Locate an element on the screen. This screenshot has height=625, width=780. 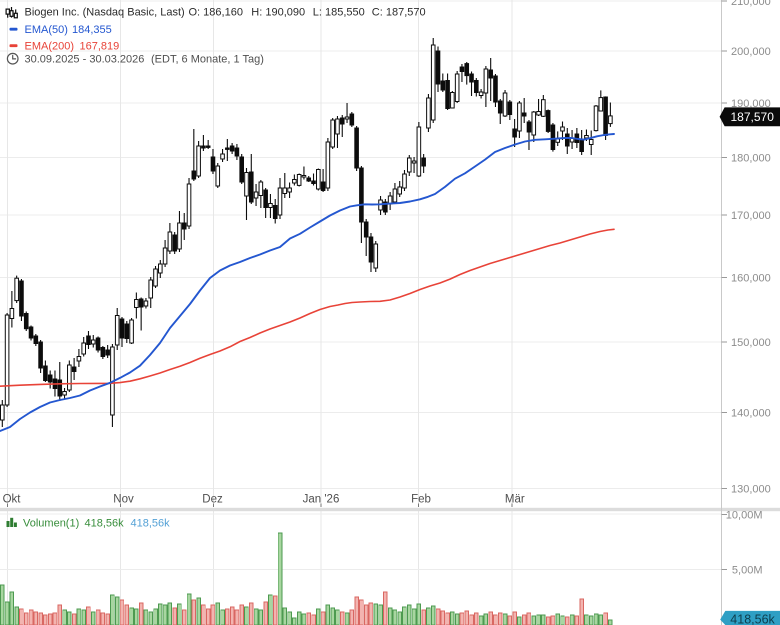
svg-text: Dez is located at coordinates (212, 499).